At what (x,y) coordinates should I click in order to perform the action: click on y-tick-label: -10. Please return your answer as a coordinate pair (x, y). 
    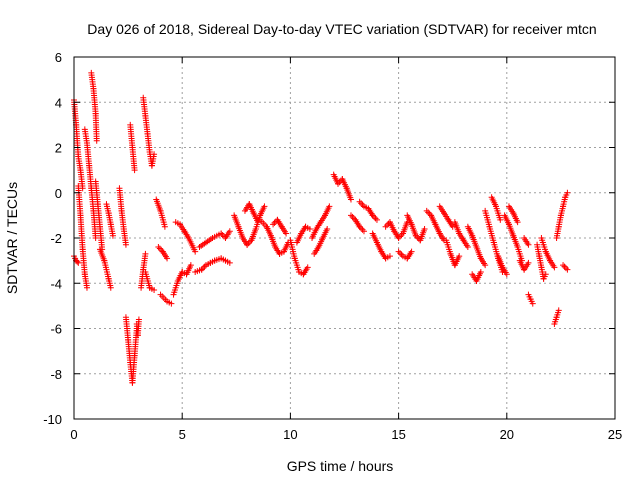
    Looking at the image, I should click on (52, 419).